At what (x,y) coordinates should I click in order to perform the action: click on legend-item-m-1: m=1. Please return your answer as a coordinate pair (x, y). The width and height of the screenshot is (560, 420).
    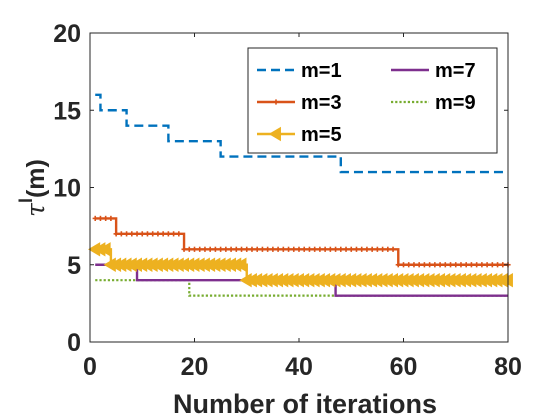
    Looking at the image, I should click on (299, 71).